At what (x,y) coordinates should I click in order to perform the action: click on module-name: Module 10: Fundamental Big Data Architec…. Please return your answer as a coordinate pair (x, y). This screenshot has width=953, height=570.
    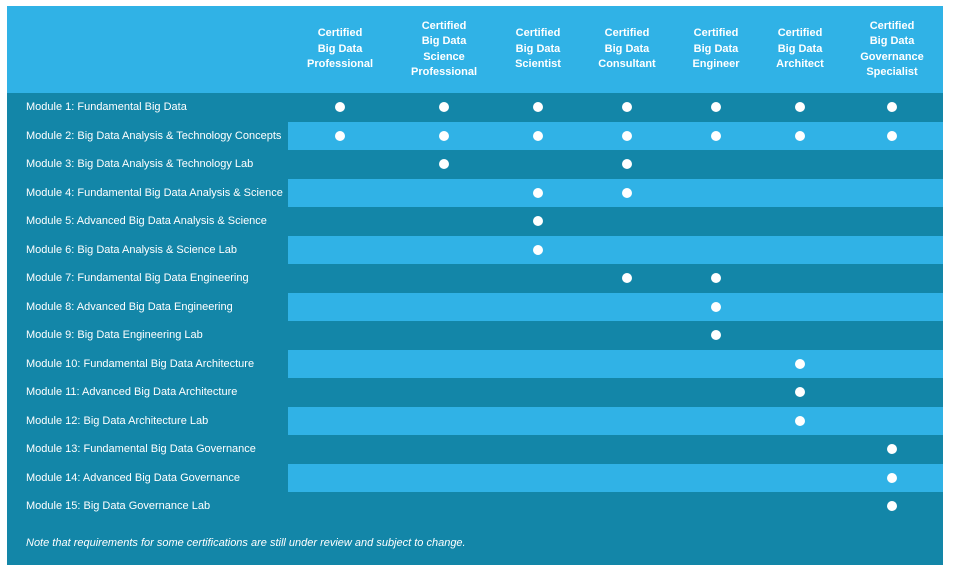
    Looking at the image, I should click on (147, 363).